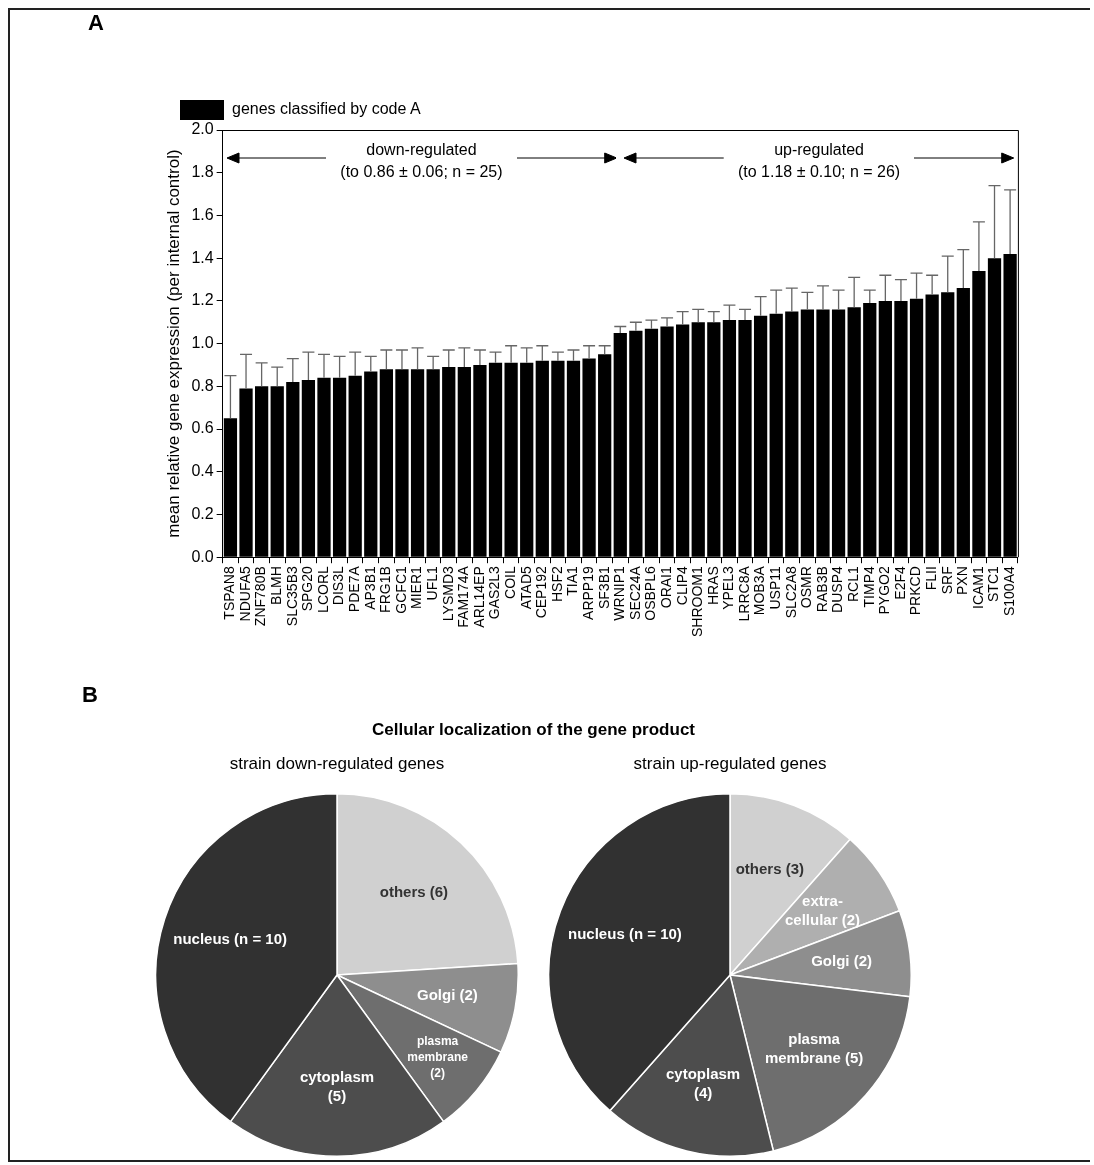 The height and width of the screenshot is (1165, 1094). I want to click on x-tick-label: MIER1, so click(416, 588).